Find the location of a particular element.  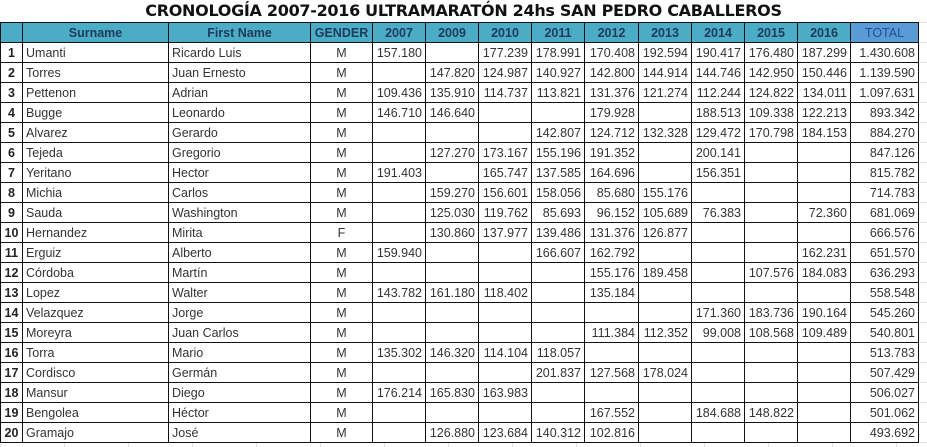

cell-2007: 176.214 is located at coordinates (399, 392).